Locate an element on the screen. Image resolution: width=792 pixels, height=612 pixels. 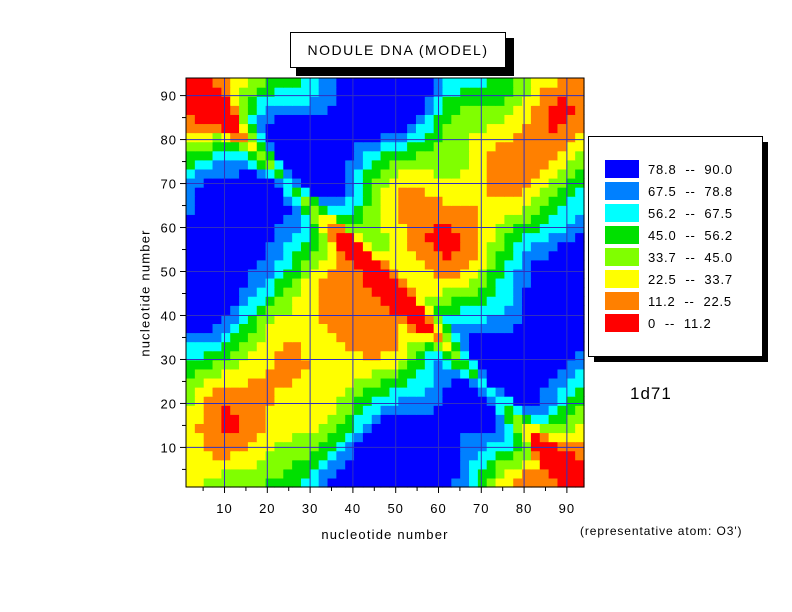
legend-item: 78.8 -- 90.0 is located at coordinates (669, 169).